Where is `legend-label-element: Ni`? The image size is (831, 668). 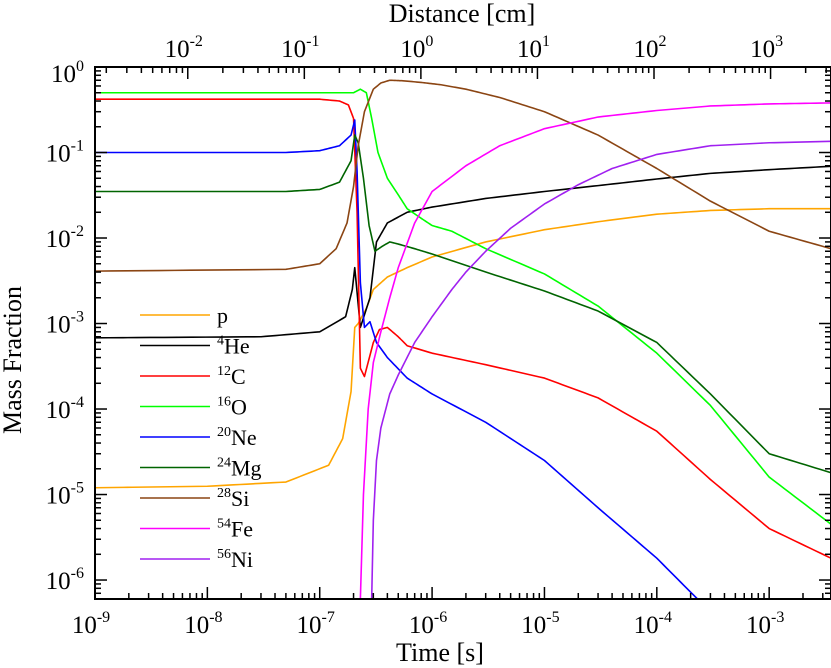
legend-label-element: Ni is located at coordinates (242, 559).